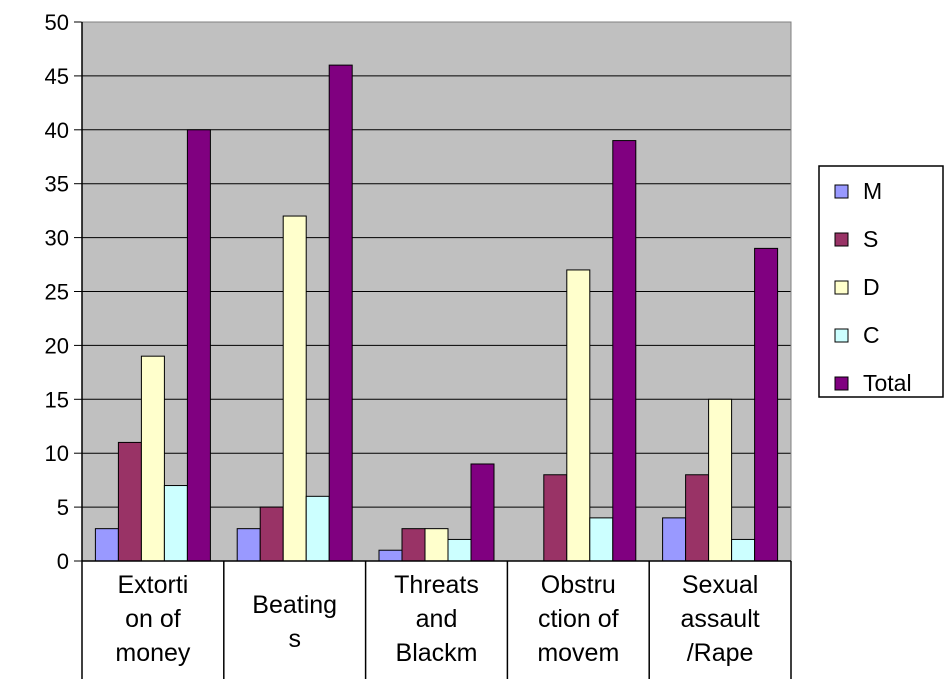  Describe the element at coordinates (578, 619) in the screenshot. I see `category-label: ction of` at that location.